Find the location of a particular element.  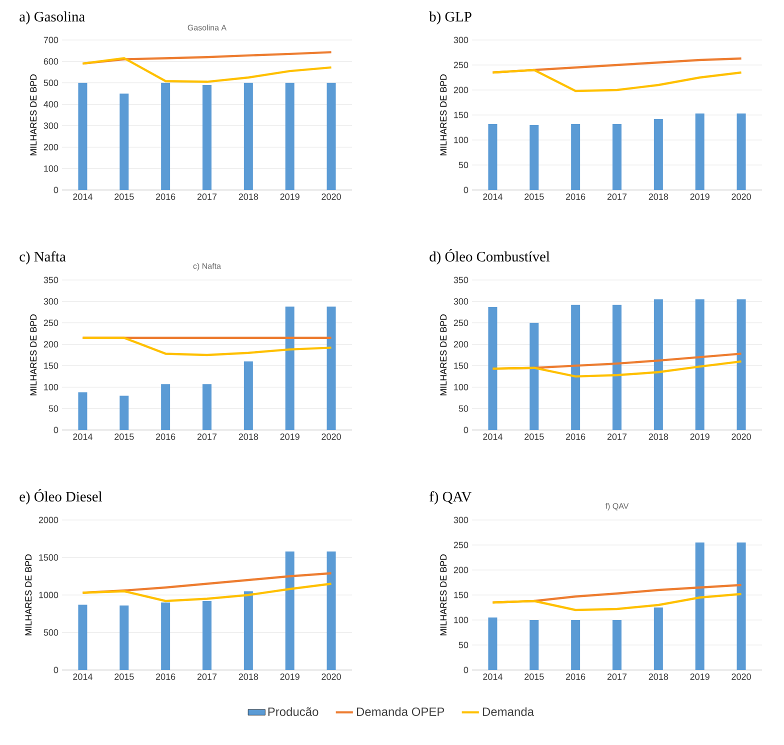

chart-title: c) Nafta is located at coordinates (43, 257).